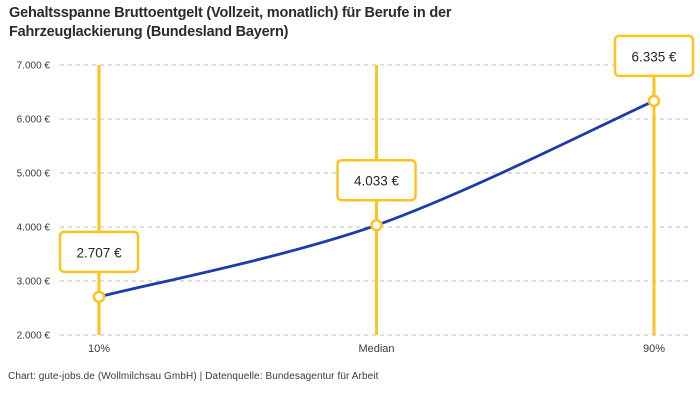  What do you see at coordinates (654, 349) in the screenshot?
I see `x-tick-label: 90%` at bounding box center [654, 349].